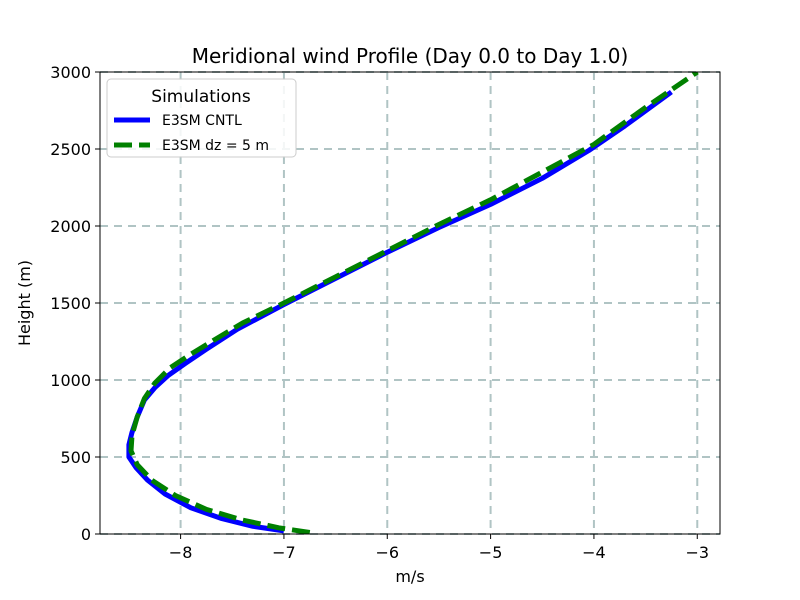 The width and height of the screenshot is (800, 600). Describe the element at coordinates (202, 121) in the screenshot. I see `legend-label-e3sm-cntl: E3SM CNTL` at that location.